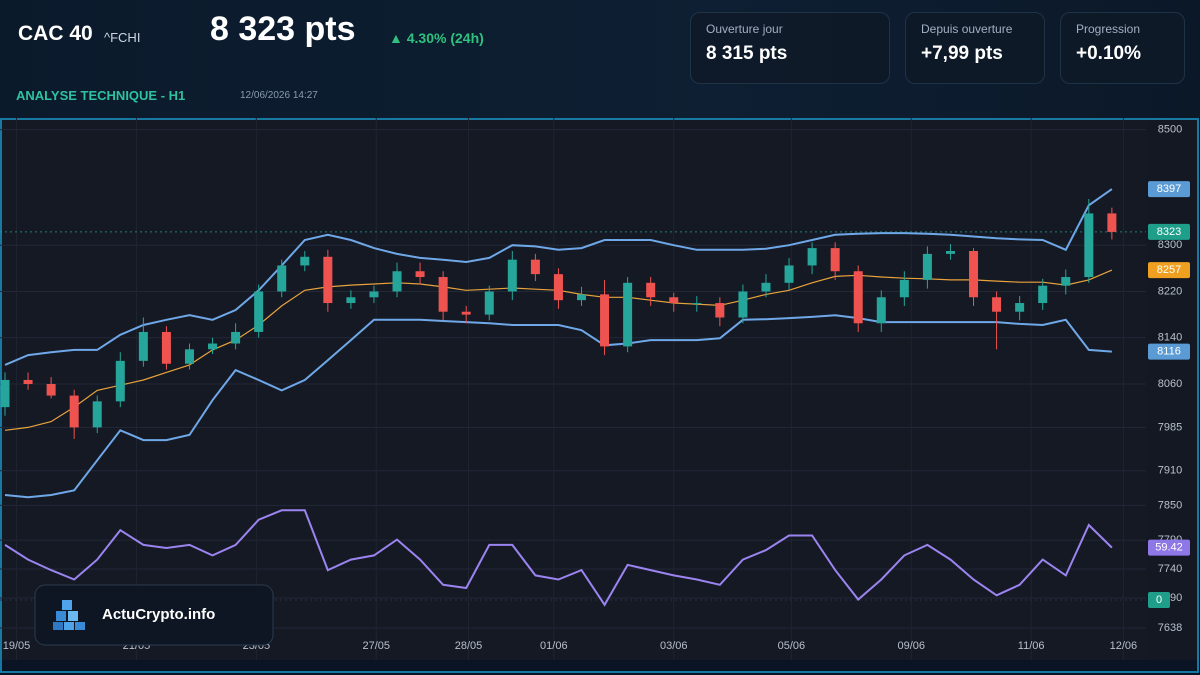  Describe the element at coordinates (377, 646) in the screenshot. I see `x-tick-label: 27/05` at that location.